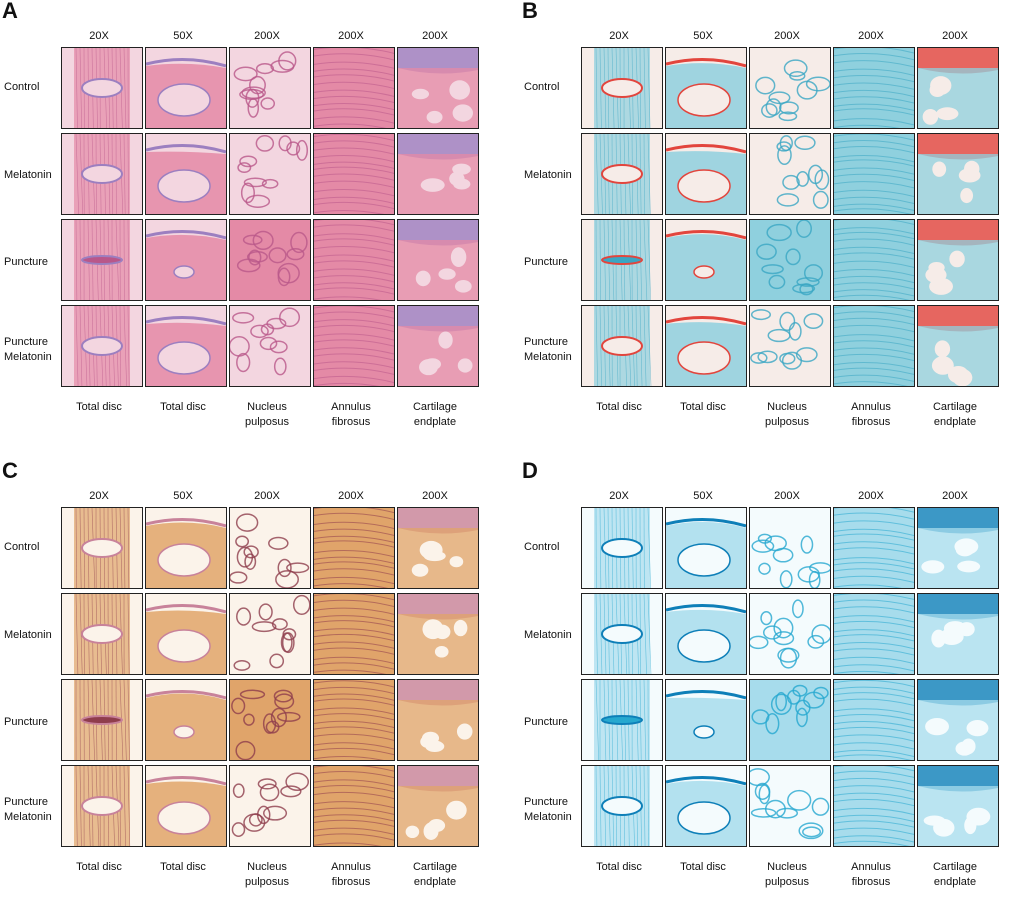 This screenshot has width=1020, height=900. Describe the element at coordinates (28, 635) in the screenshot. I see `row-label-line1: Melatonin` at that location.